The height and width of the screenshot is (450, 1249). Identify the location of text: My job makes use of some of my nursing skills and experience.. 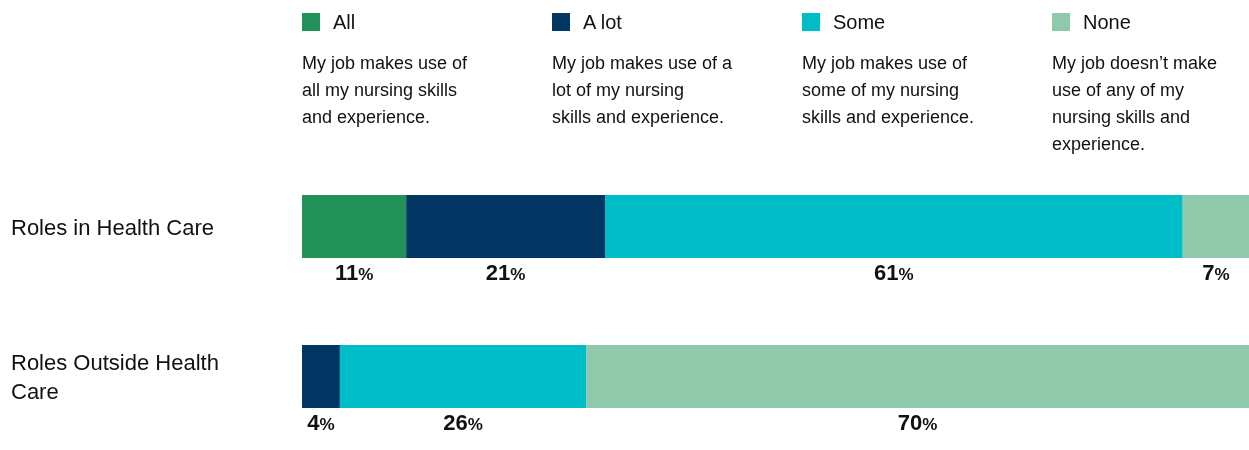
(888, 90).